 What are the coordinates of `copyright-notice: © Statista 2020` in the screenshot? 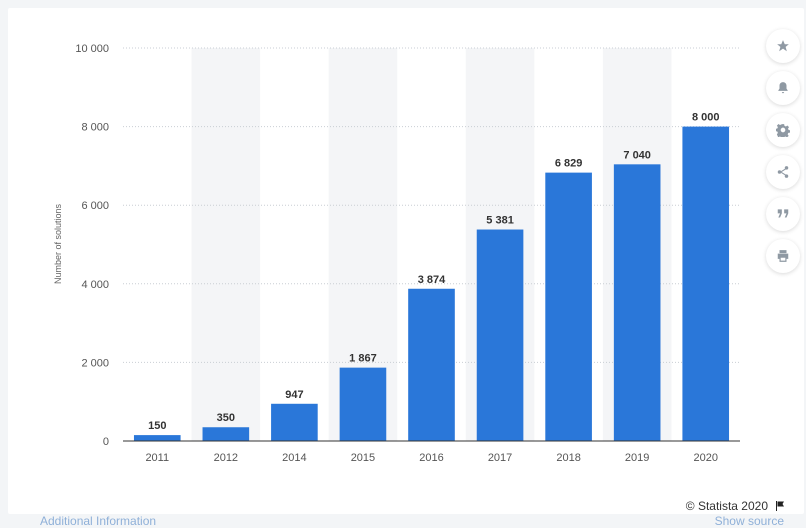 It's located at (736, 506).